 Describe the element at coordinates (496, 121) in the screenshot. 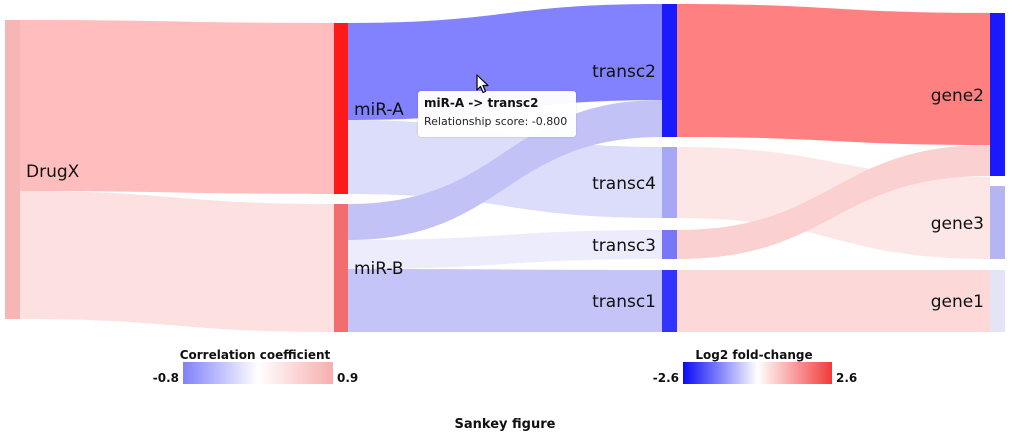

I see `tooltip-score: Relationship score: -0.800` at that location.